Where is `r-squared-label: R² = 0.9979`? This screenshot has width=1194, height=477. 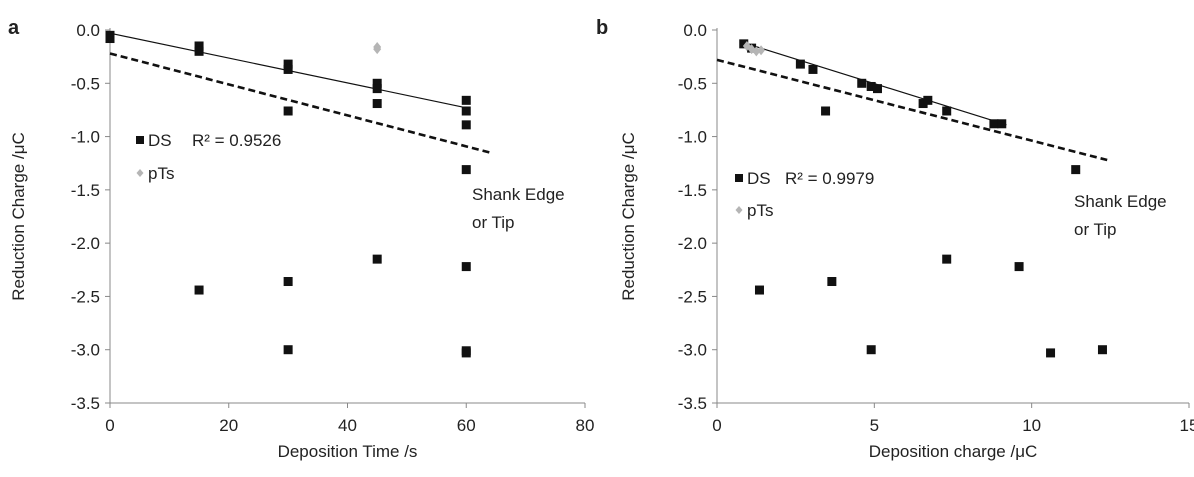 r-squared-label: R² = 0.9979 is located at coordinates (829, 178).